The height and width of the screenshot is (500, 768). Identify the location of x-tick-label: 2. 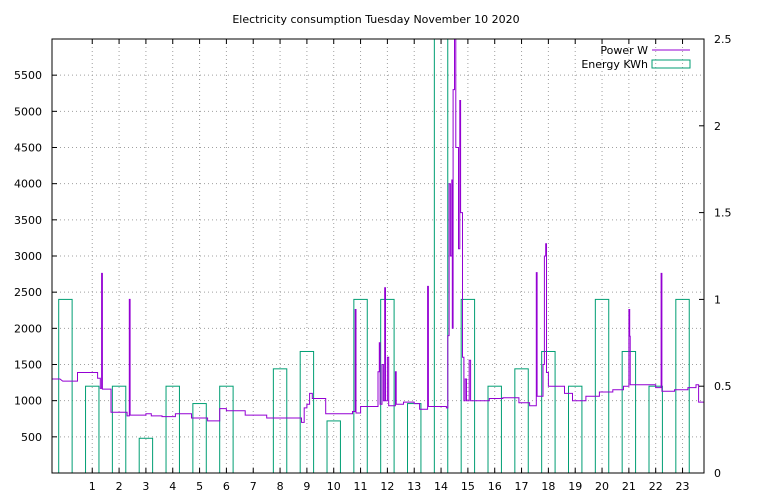
(119, 486).